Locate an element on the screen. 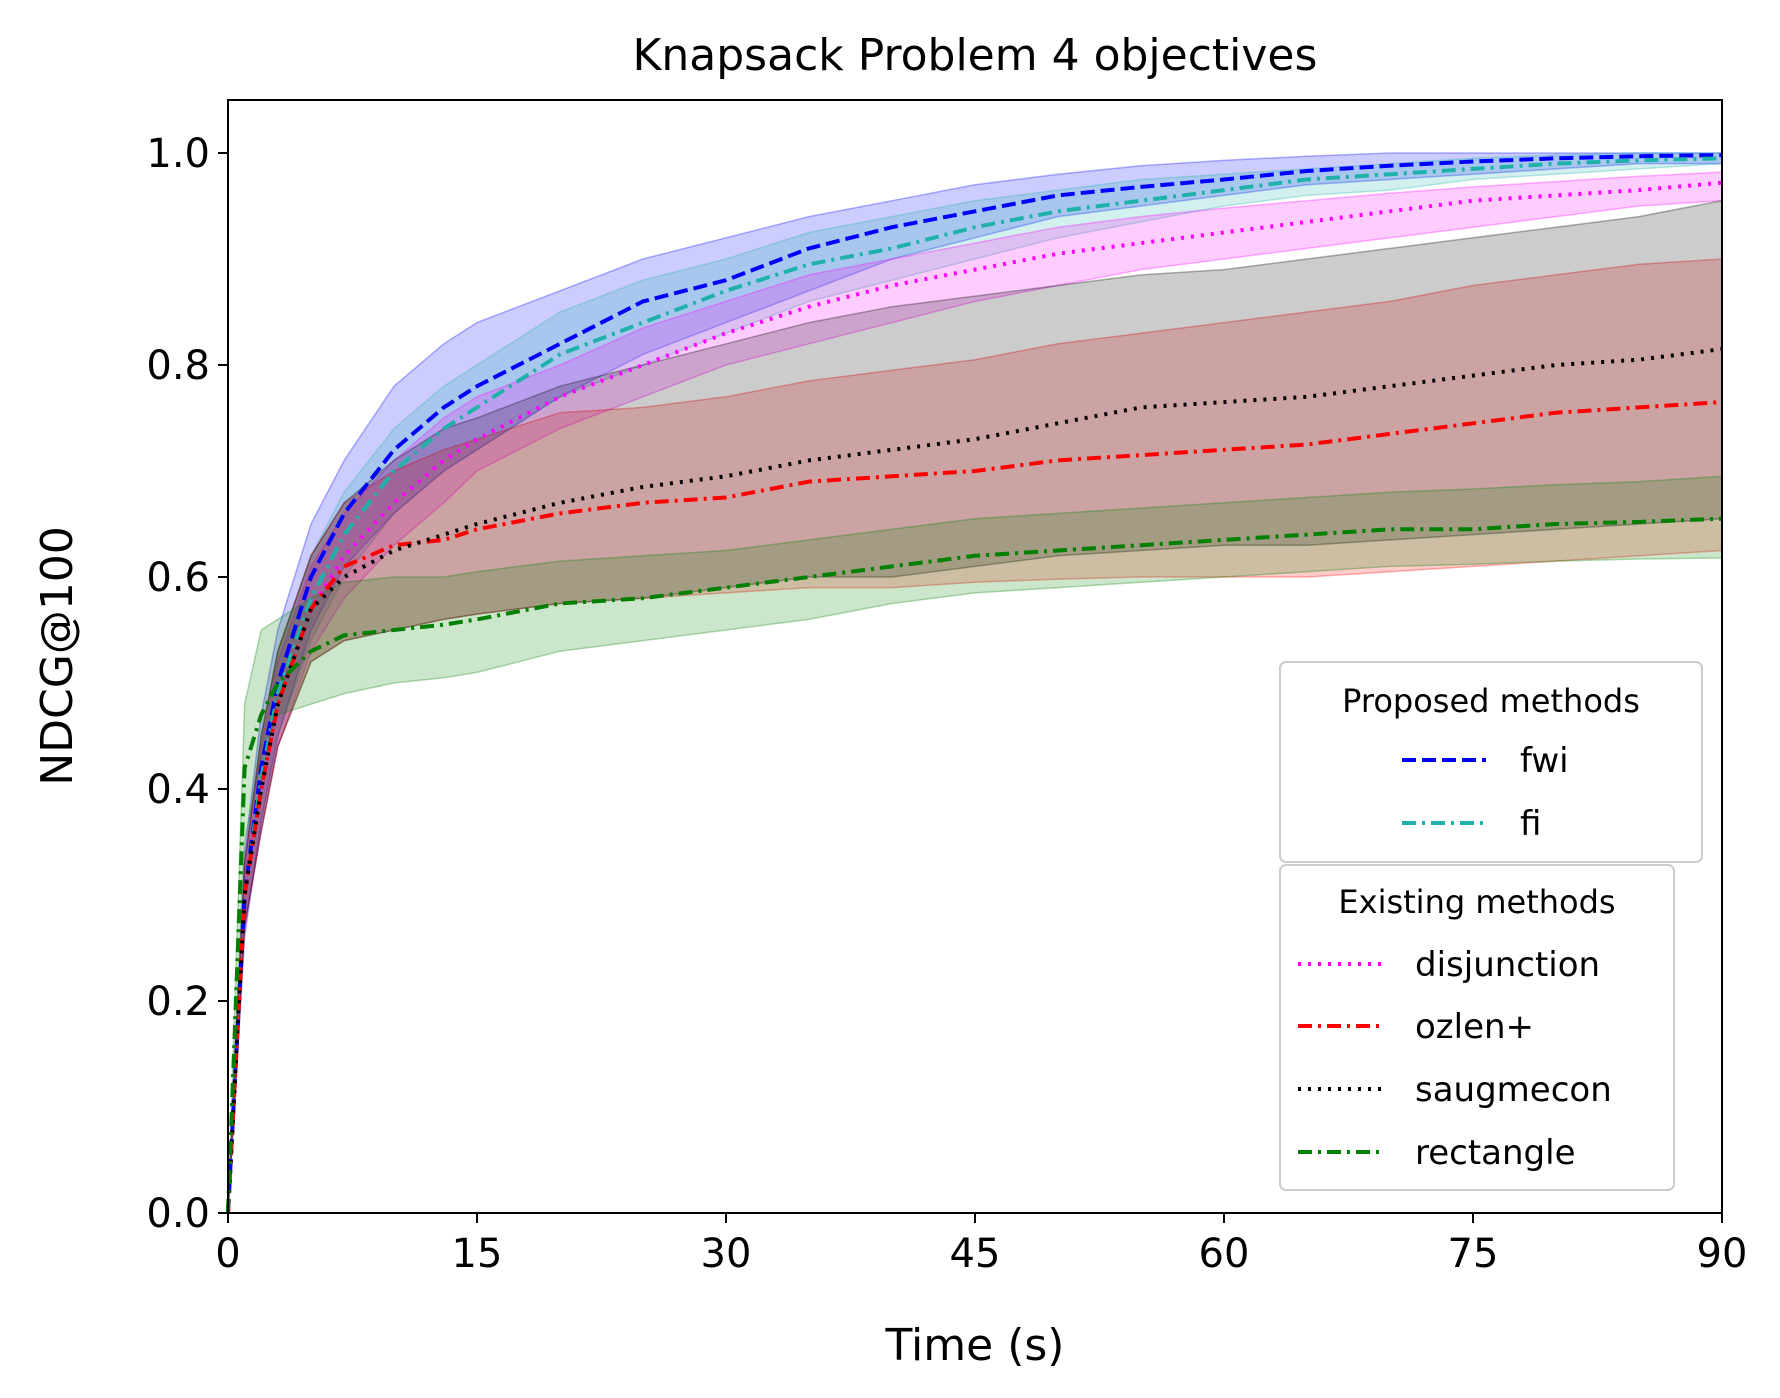  y-tick-label: 0.8 is located at coordinates (178, 366).